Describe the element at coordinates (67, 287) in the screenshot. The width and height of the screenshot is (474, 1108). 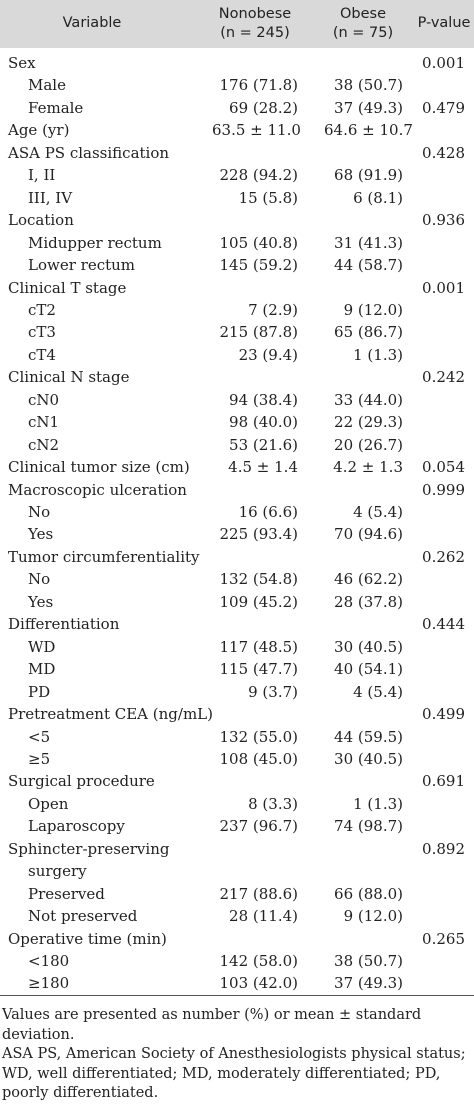
I see `row-label: Clinical T stage` at that location.